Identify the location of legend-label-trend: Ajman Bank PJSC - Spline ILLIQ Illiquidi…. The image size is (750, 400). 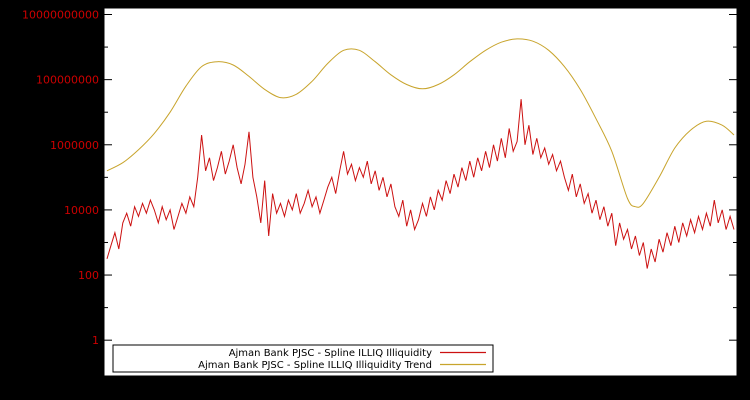
(315, 365).